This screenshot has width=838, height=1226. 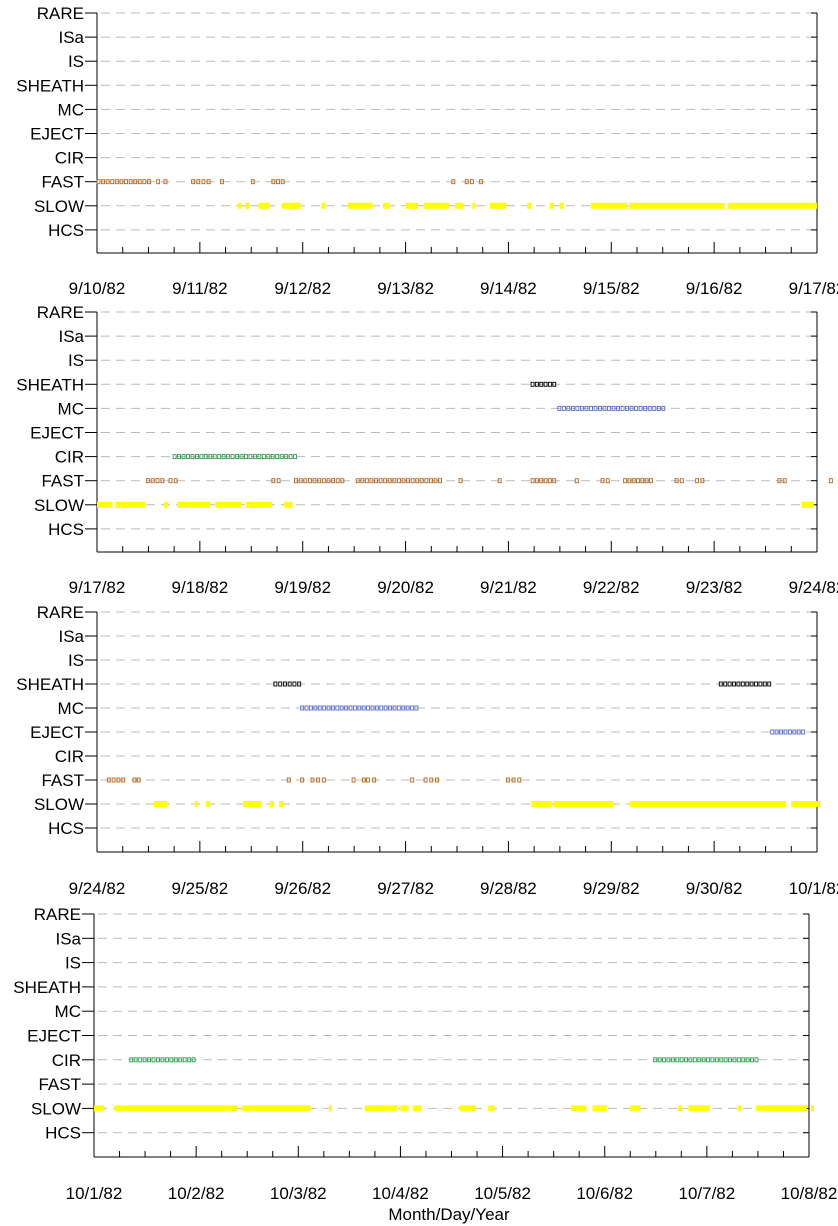 I want to click on panel-4-x-tick-label: 10/1/82, so click(x=94, y=1193).